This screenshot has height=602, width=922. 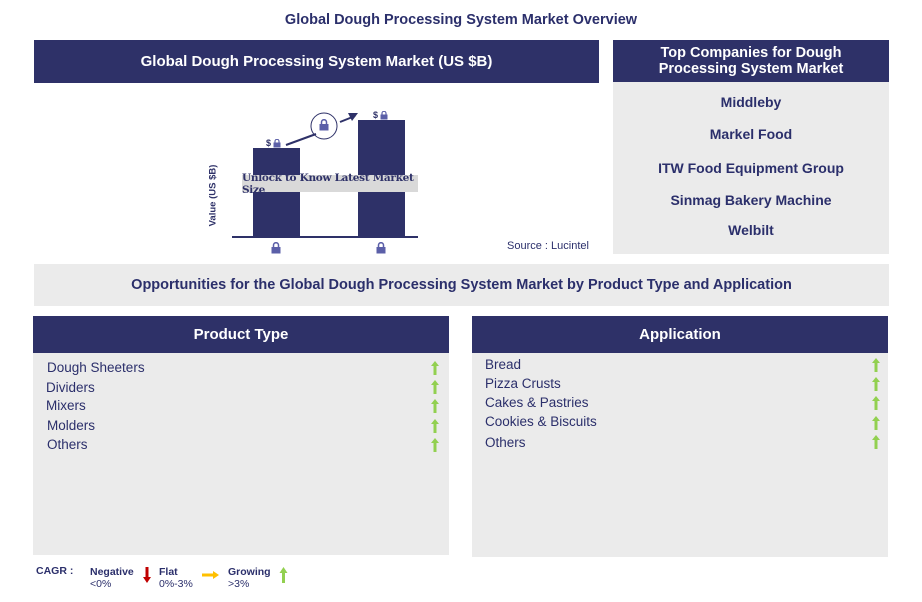 What do you see at coordinates (751, 230) in the screenshot?
I see `company-item: Welbilt` at bounding box center [751, 230].